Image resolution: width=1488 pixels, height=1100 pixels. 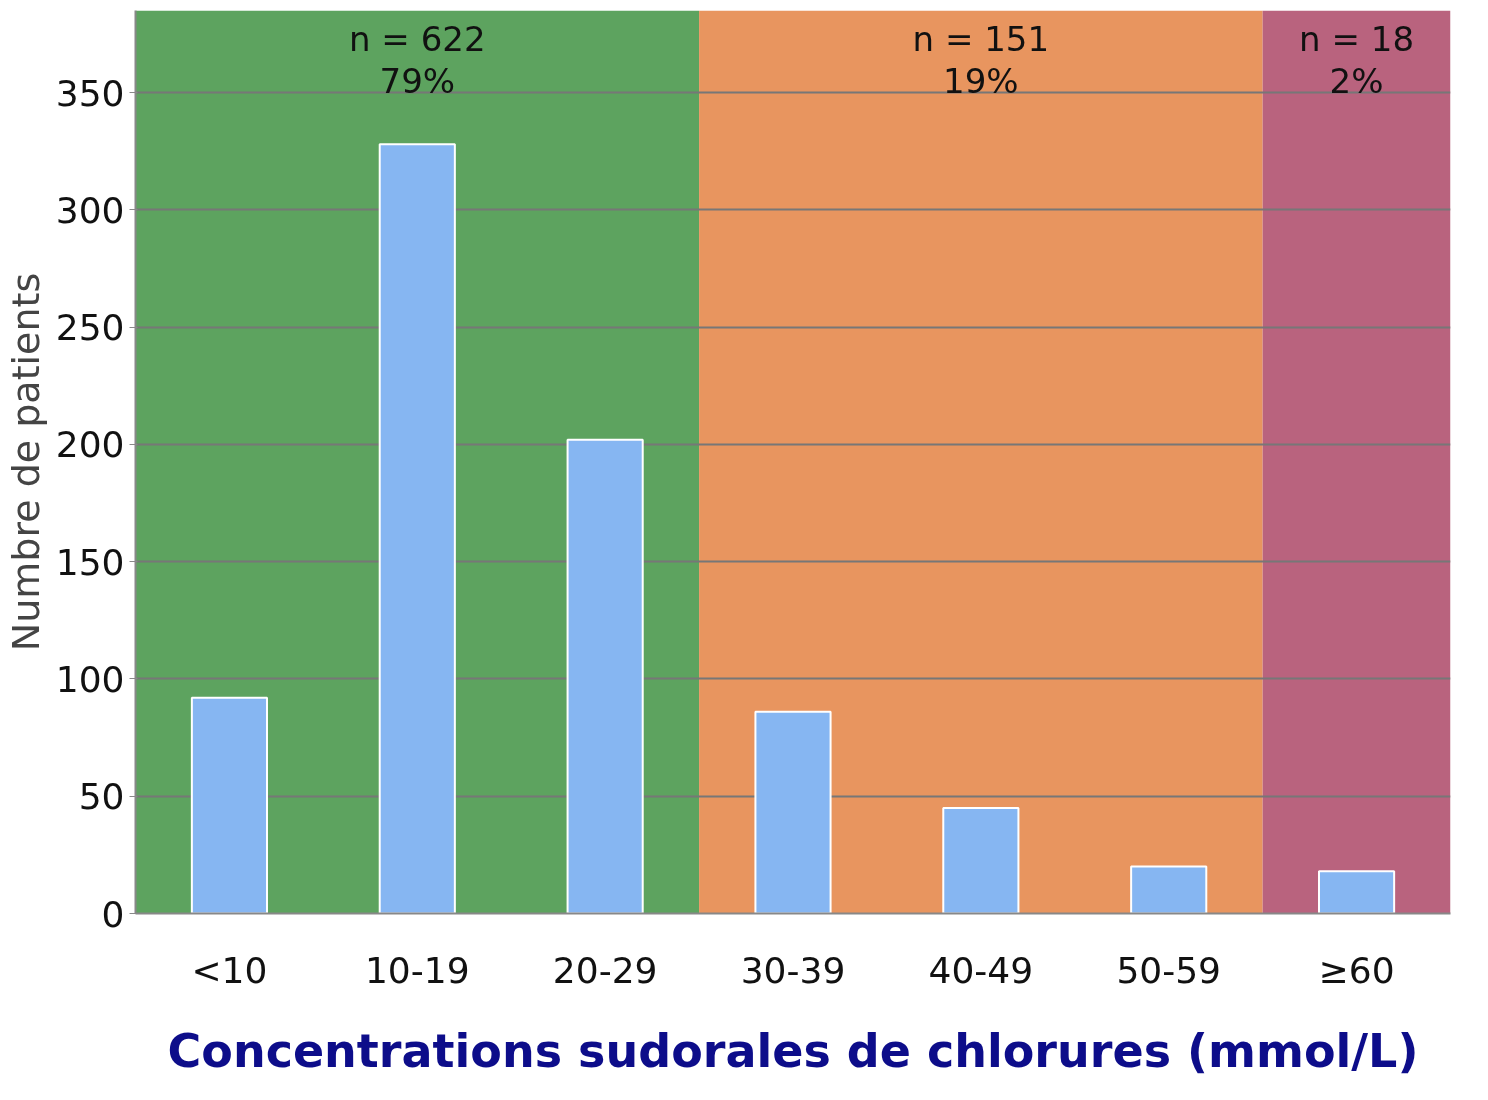 What do you see at coordinates (417, 59) in the screenshot?
I see `band-label: n = 622 79%` at bounding box center [417, 59].